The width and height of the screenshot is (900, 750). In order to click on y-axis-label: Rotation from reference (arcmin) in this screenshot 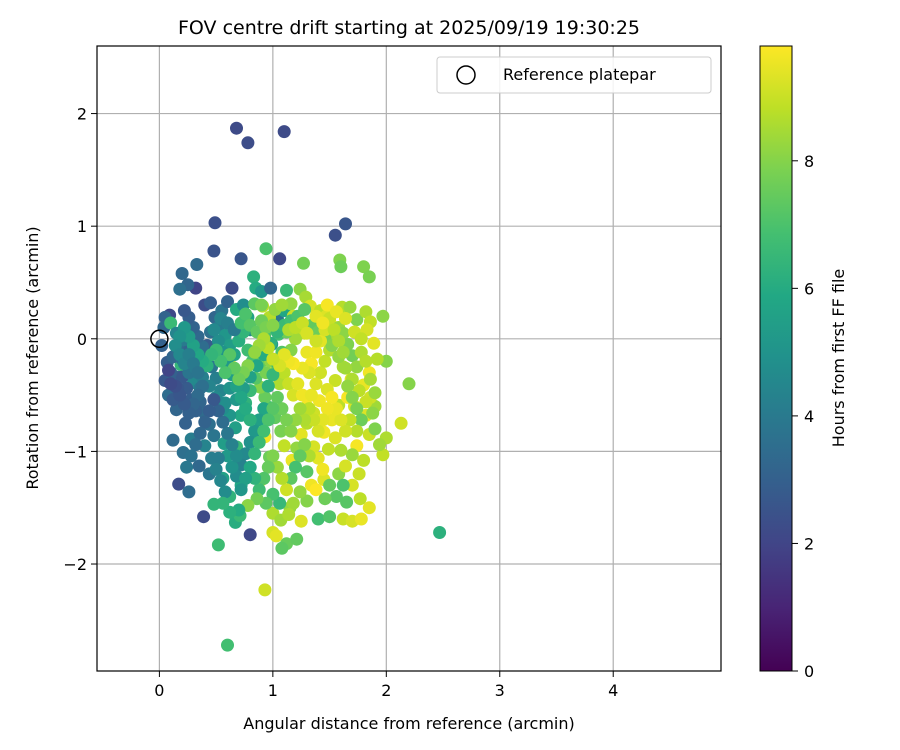, I will do `click(32, 357)`.